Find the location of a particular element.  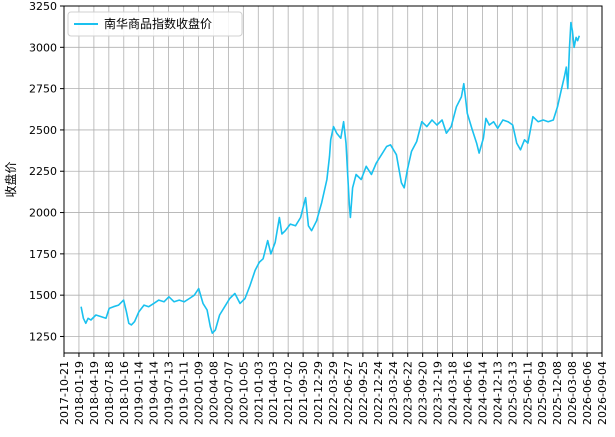

legend-box is located at coordinates (155, 24).